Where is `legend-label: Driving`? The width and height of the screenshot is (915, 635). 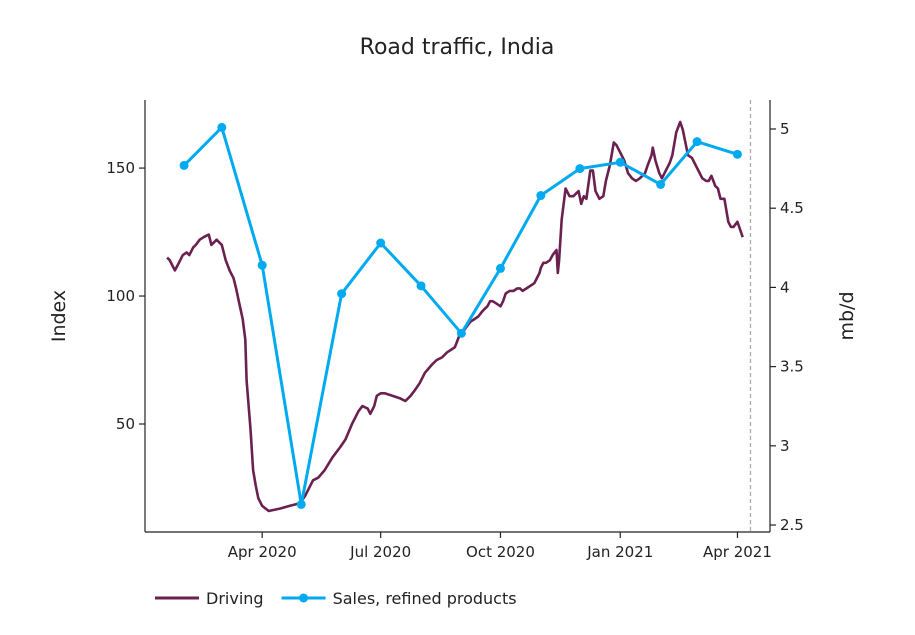
legend-label: Driving is located at coordinates (235, 598).